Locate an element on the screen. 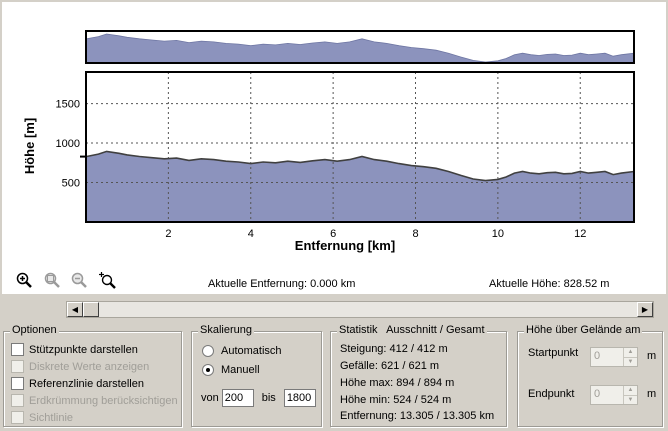 This screenshot has width=668, height=431. option-label: Diskrete Werte anzeigen is located at coordinates (89, 366).